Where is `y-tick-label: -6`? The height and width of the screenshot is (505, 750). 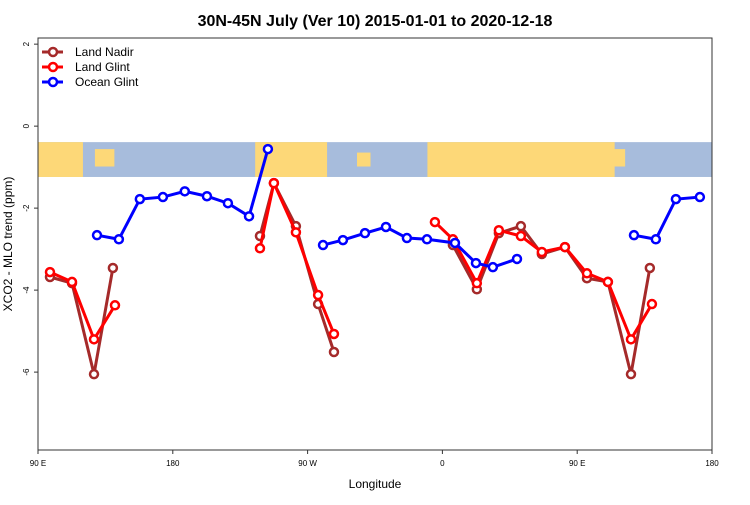
y-tick-label: -6 is located at coordinates (26, 372).